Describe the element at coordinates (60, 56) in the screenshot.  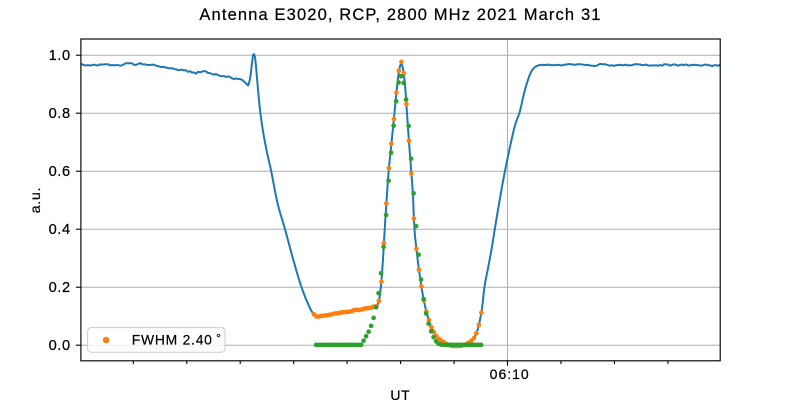
I see `svg-text: 1.0` at that location.